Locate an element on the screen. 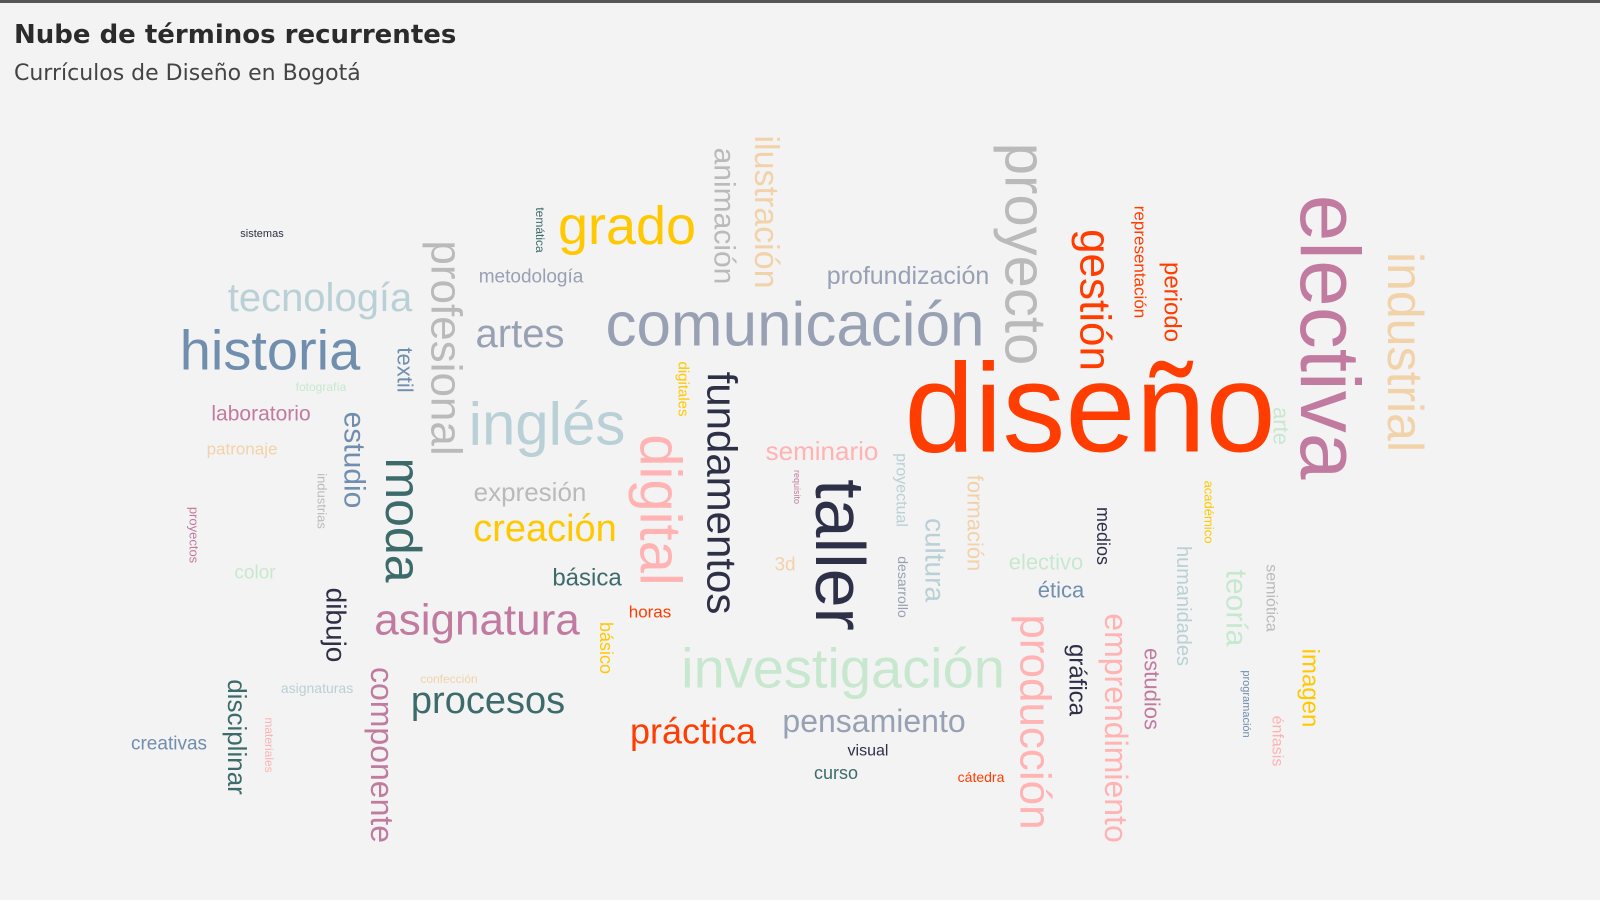 This screenshot has height=900, width=1600. cloud-word: pensamiento is located at coordinates (873, 721).